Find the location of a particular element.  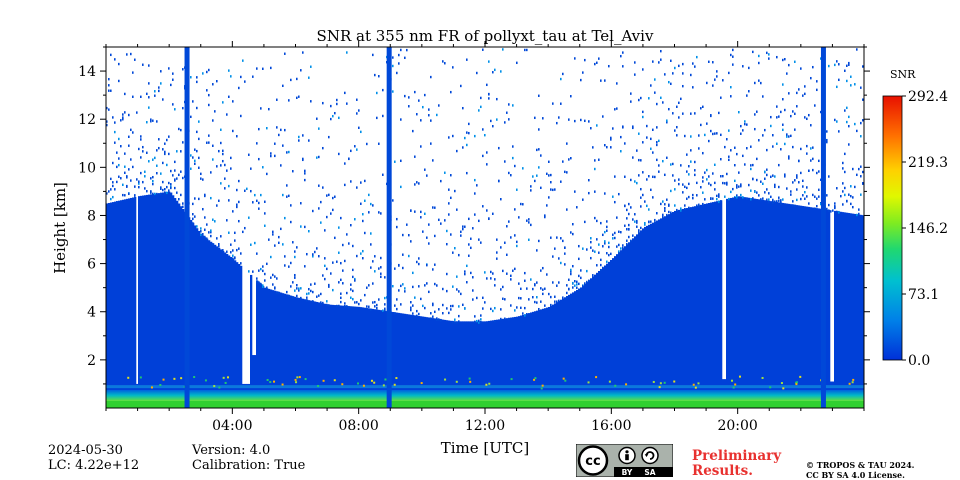

sa-label: SA is located at coordinates (649, 472).